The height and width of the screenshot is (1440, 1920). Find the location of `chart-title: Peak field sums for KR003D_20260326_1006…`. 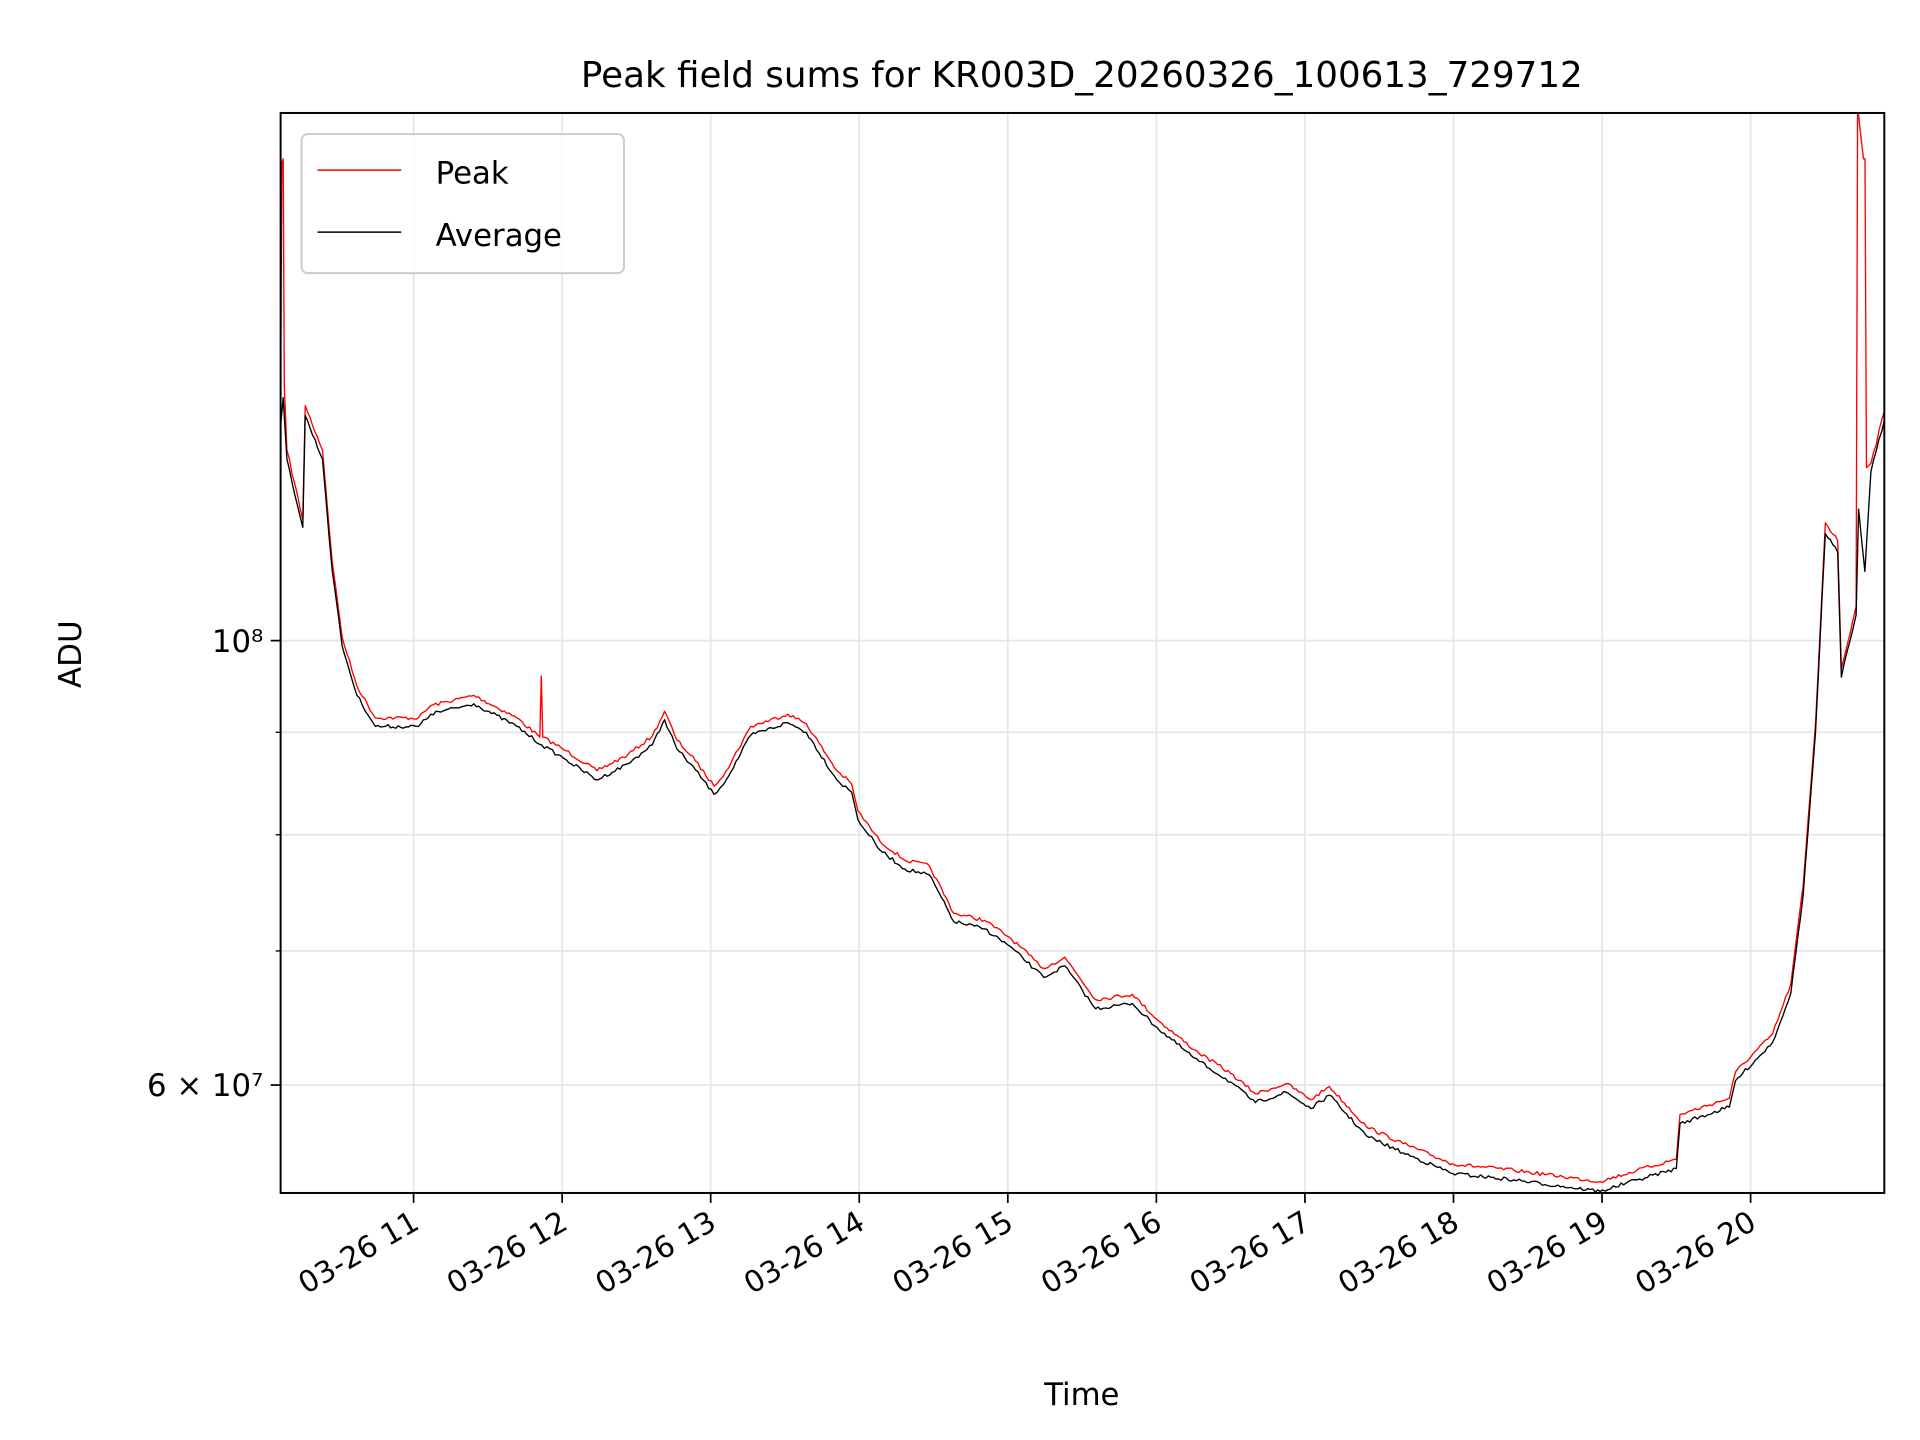

chart-title: Peak field sums for KR003D_20260326_1006… is located at coordinates (1082, 75).